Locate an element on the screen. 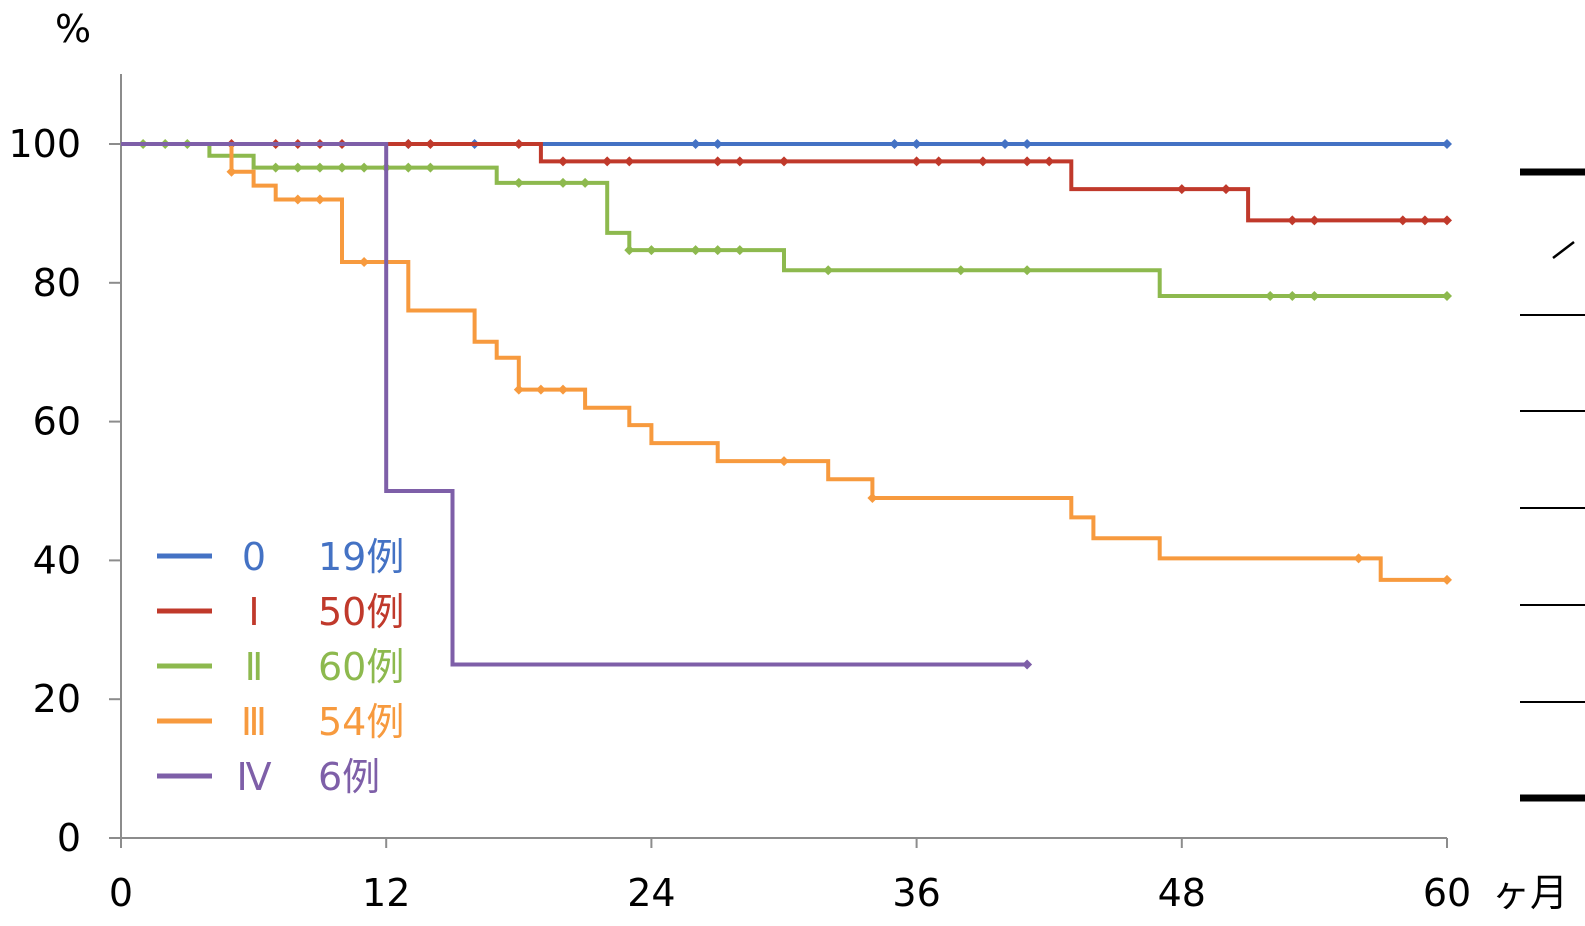  x-tick-label: 36 is located at coordinates (916, 893).